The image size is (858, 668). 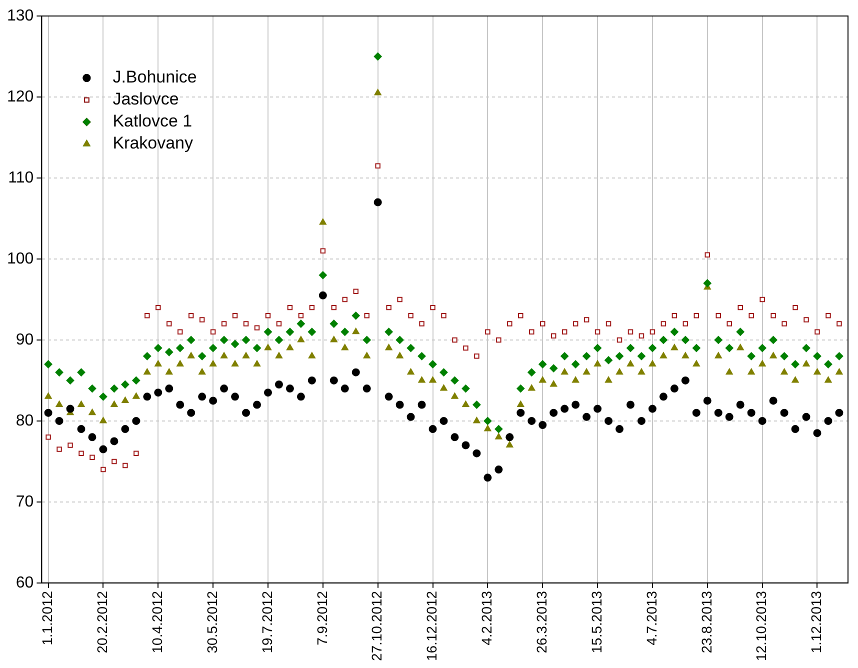 What do you see at coordinates (25, 501) in the screenshot?
I see `y-tick-label: 70` at bounding box center [25, 501].